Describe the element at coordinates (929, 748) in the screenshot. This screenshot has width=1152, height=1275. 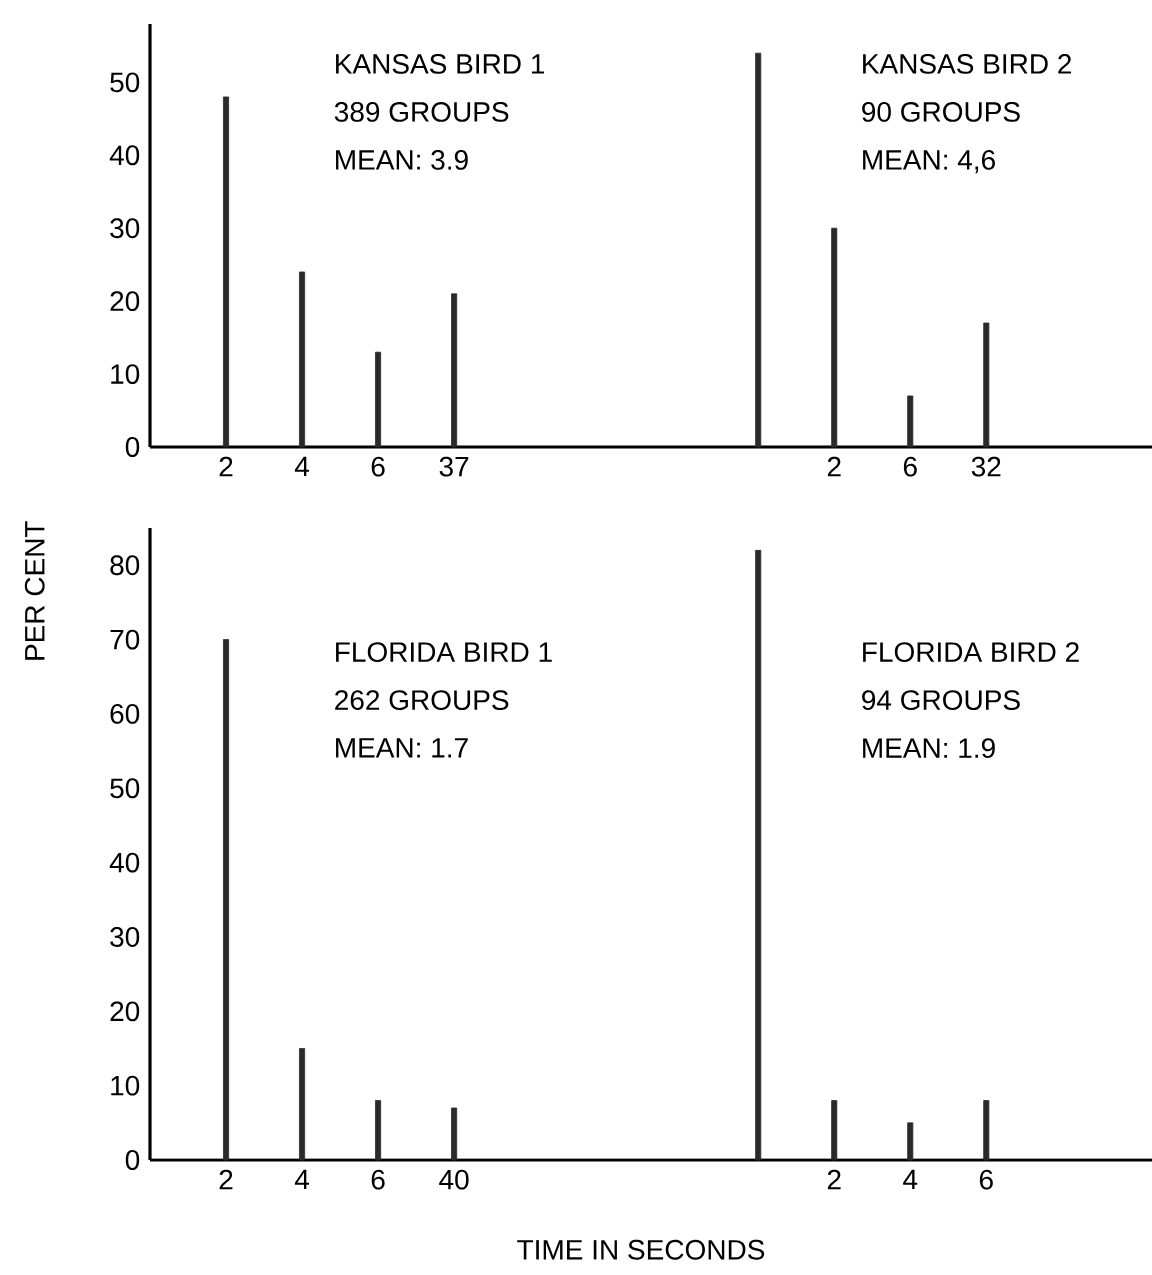
I see `annotation: MEAN: 1.9` at that location.